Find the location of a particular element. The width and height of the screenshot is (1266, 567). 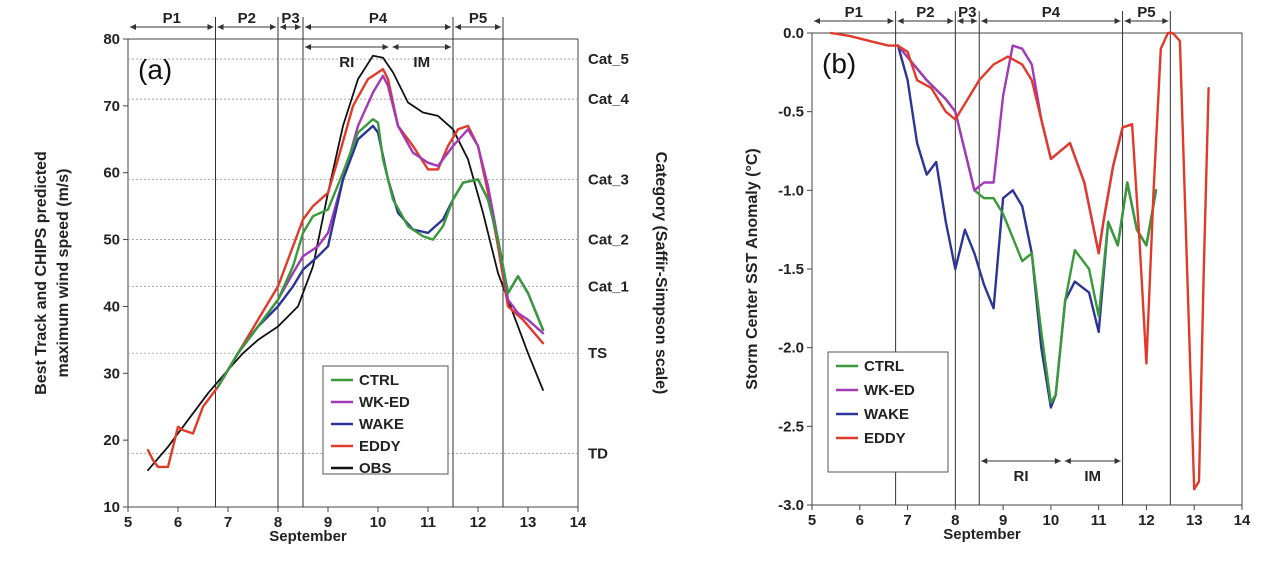

category-label: Cat_1 is located at coordinates (608, 286).